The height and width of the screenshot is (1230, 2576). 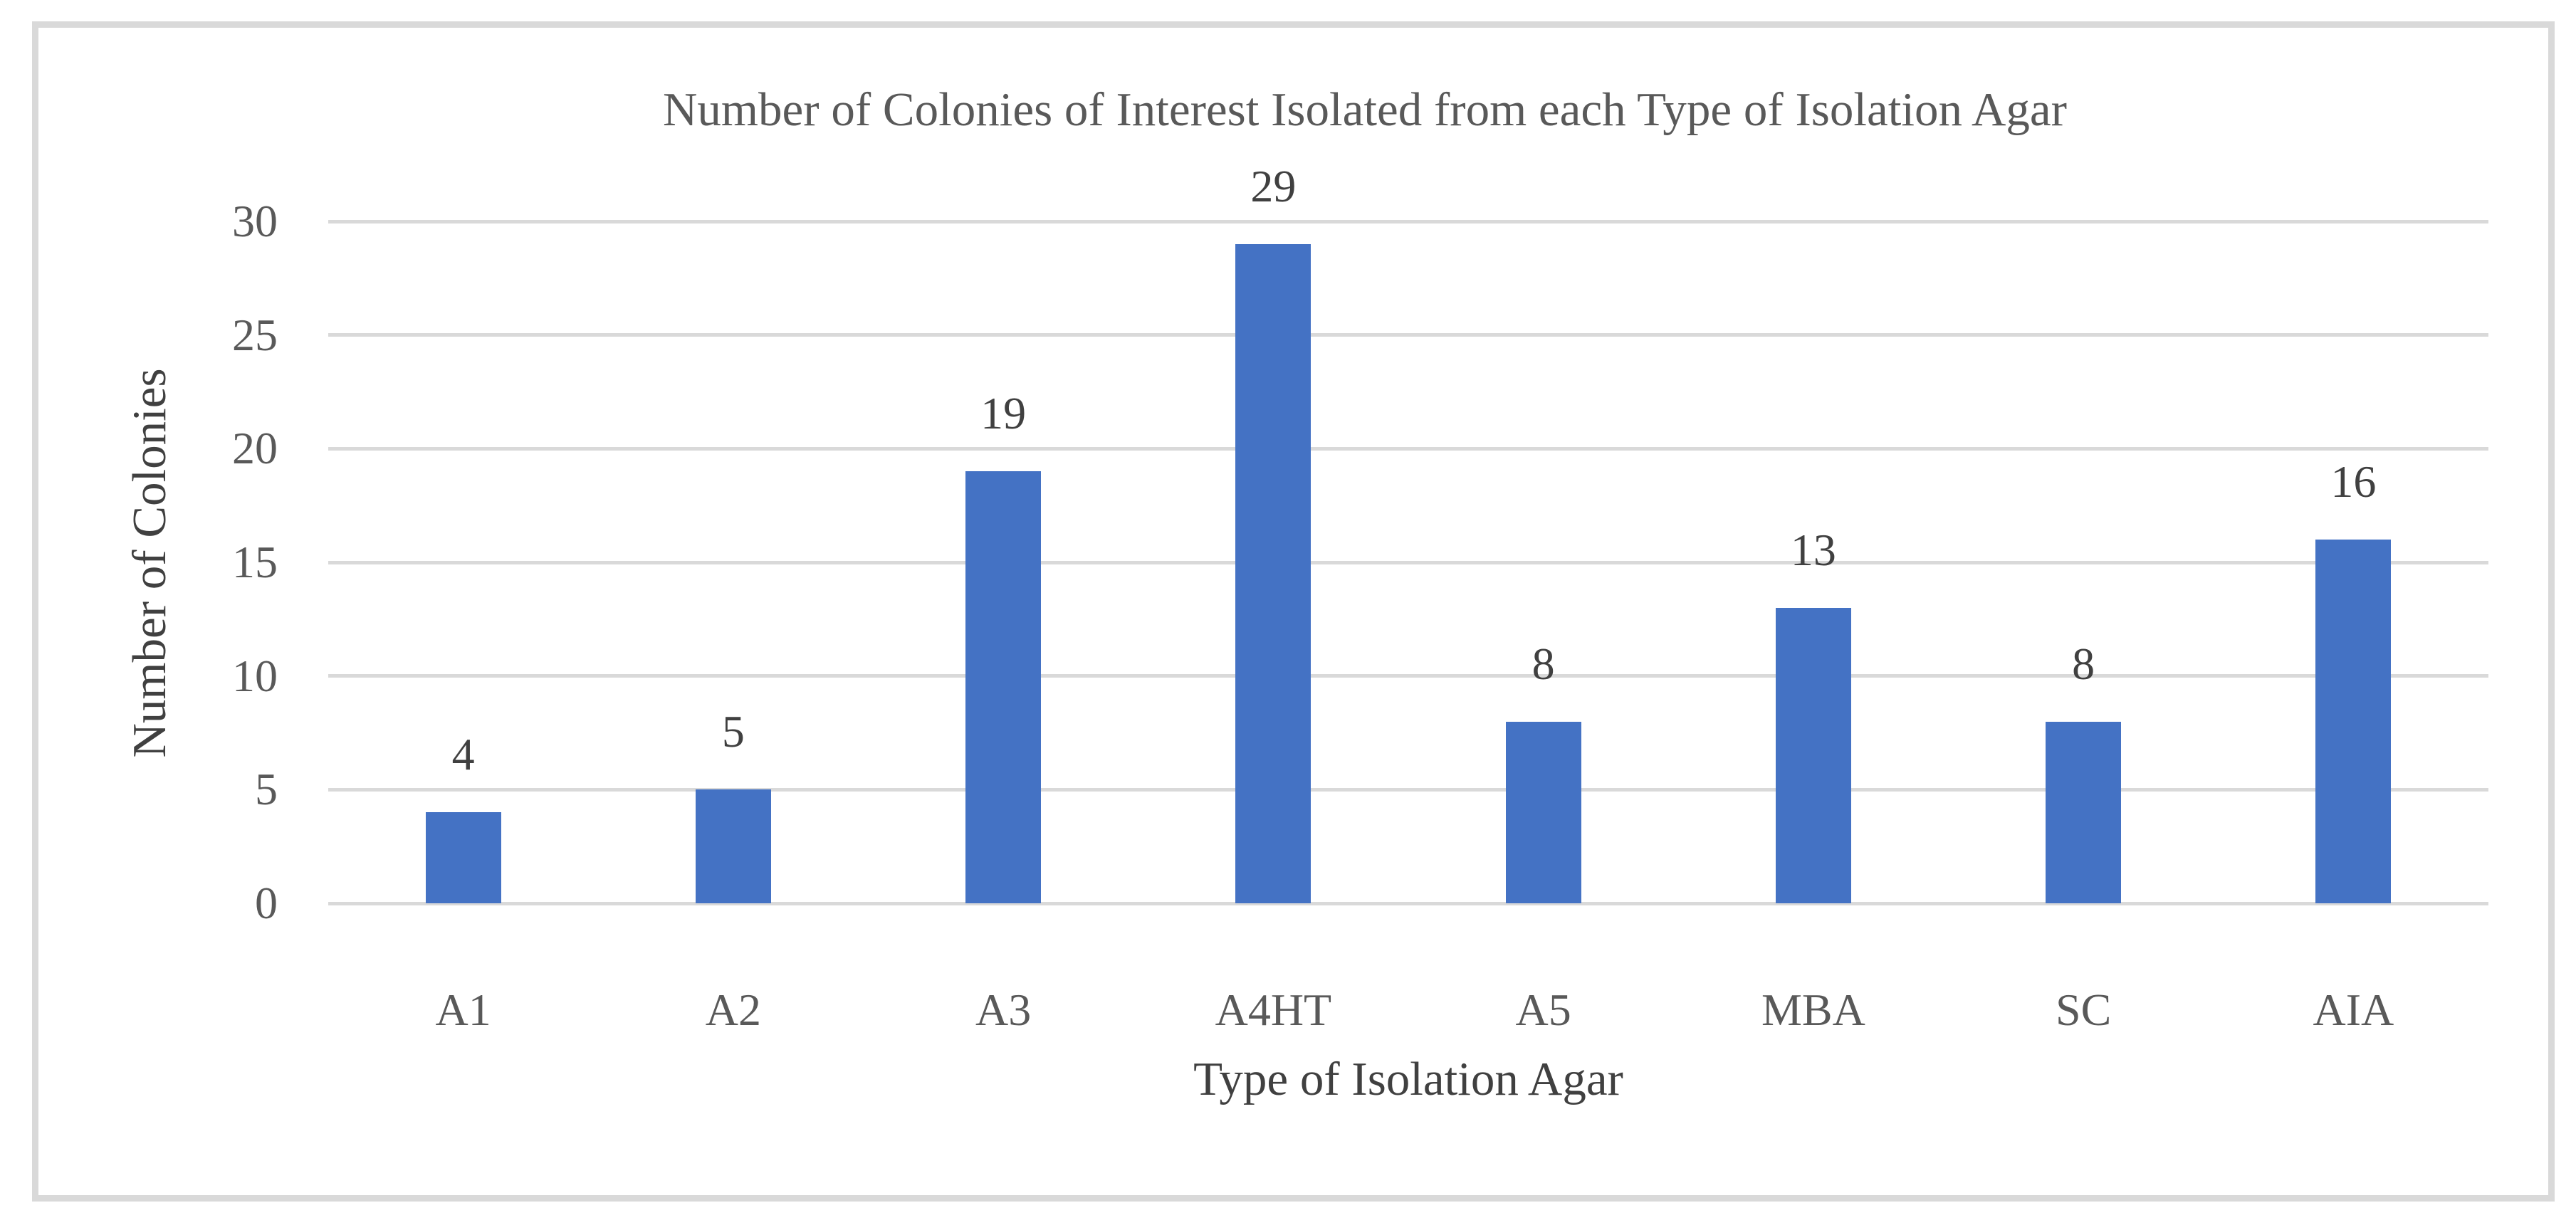 I want to click on bar-SC, so click(x=2084, y=812).